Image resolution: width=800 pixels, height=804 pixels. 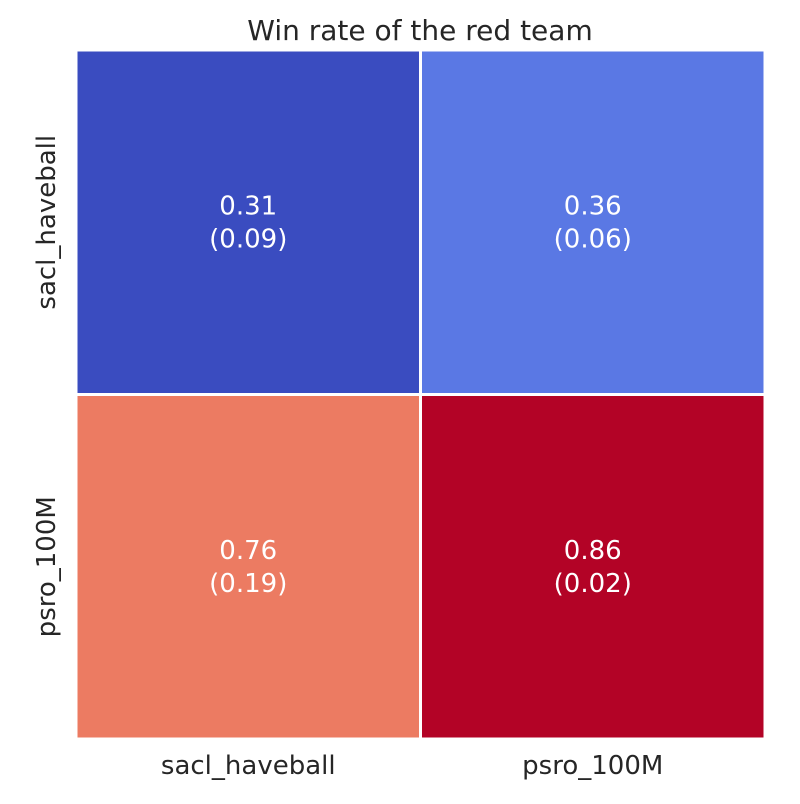 I want to click on y-tick-labels: sacl_haveball psro_100M, so click(x=47, y=386).